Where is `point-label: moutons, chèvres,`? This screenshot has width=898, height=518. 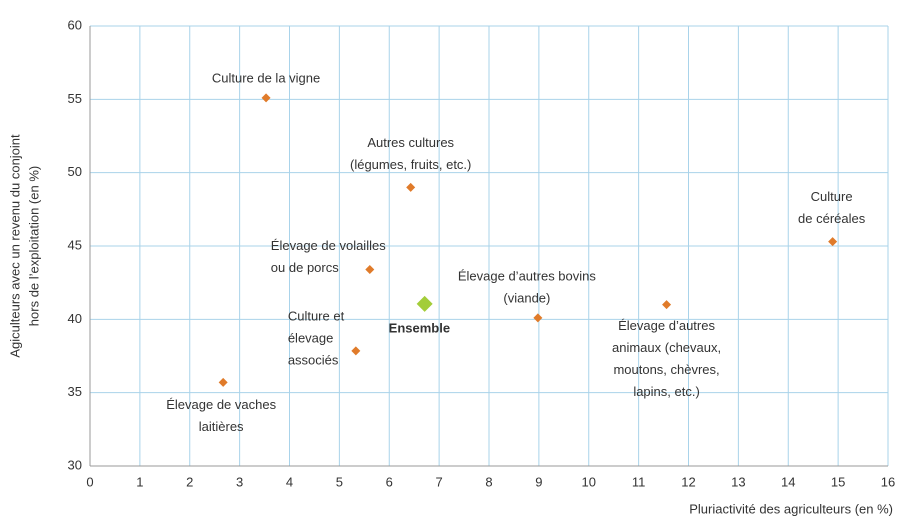 point-label: moutons, chèvres, is located at coordinates (666, 369).